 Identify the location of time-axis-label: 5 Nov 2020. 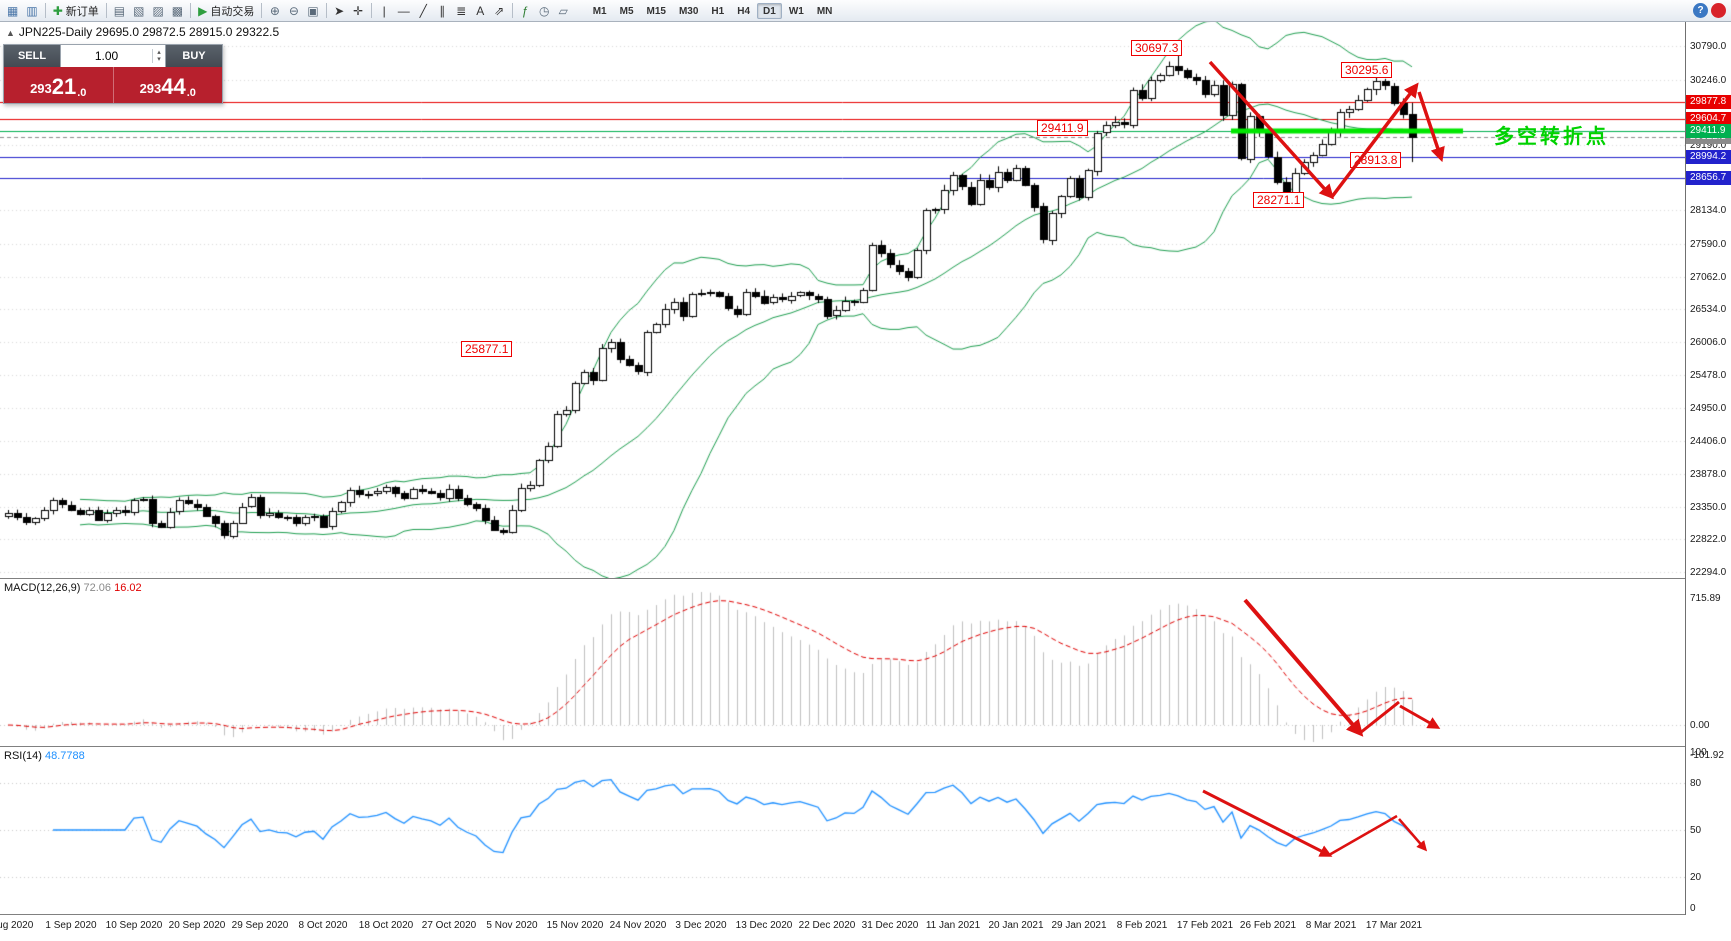
(512, 925).